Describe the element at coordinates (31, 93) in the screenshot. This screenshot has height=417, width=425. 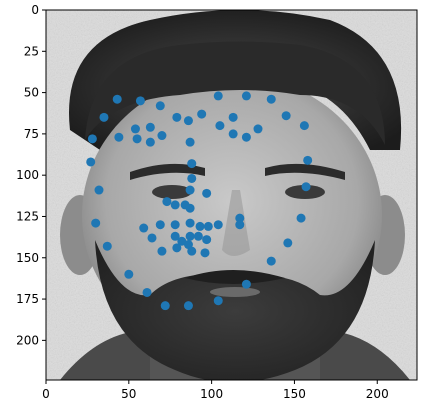
I see `y-tick-label: 50` at that location.